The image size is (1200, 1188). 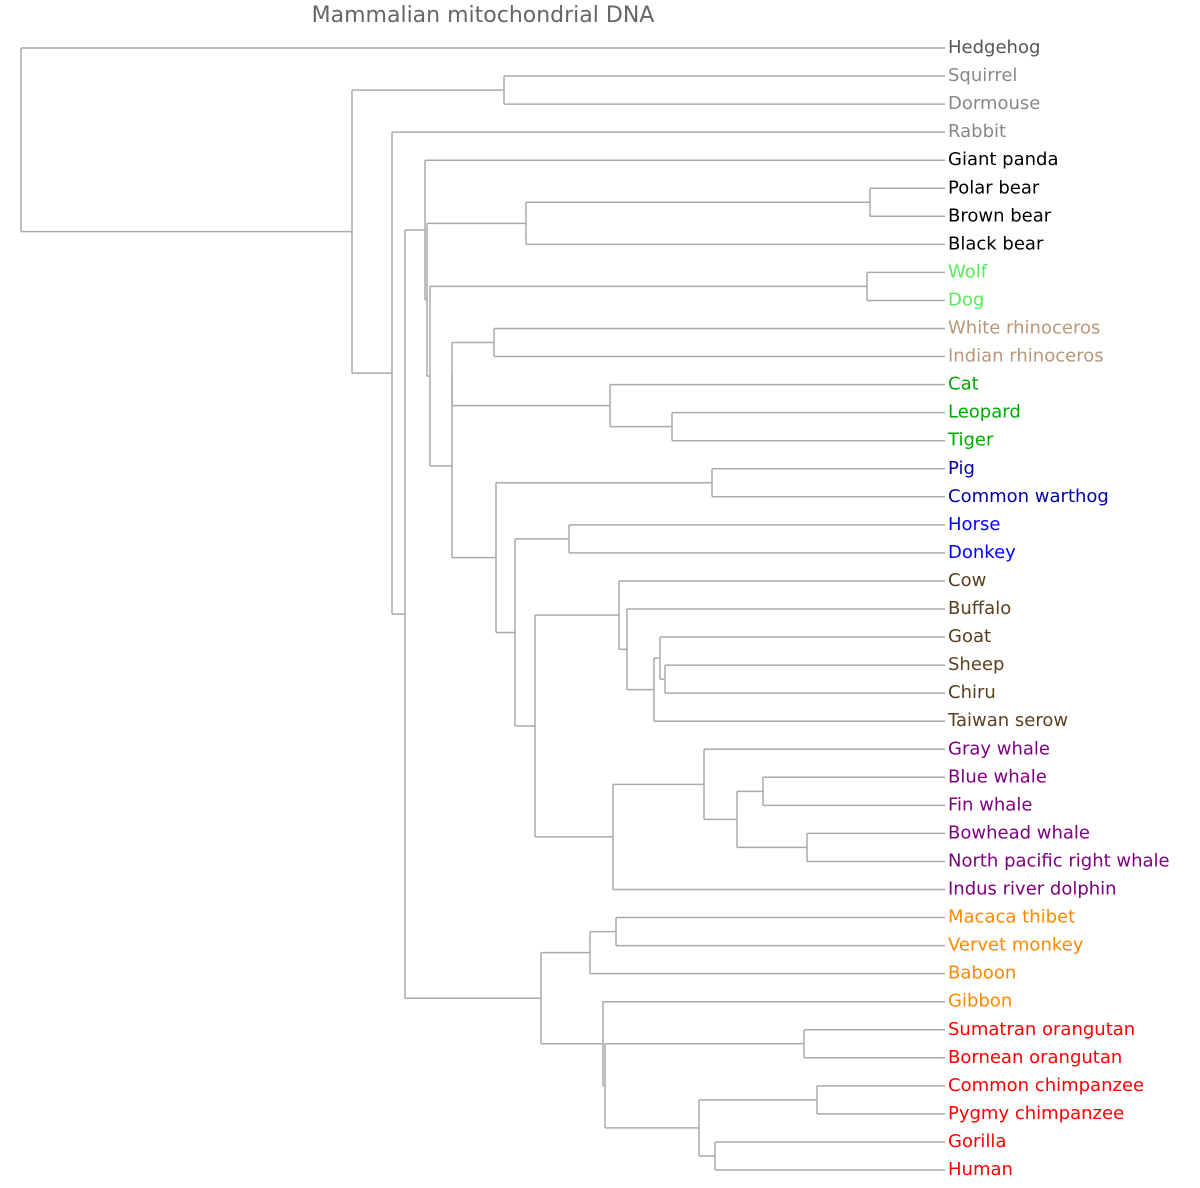 I want to click on leaf-label: Goat, so click(x=969, y=636).